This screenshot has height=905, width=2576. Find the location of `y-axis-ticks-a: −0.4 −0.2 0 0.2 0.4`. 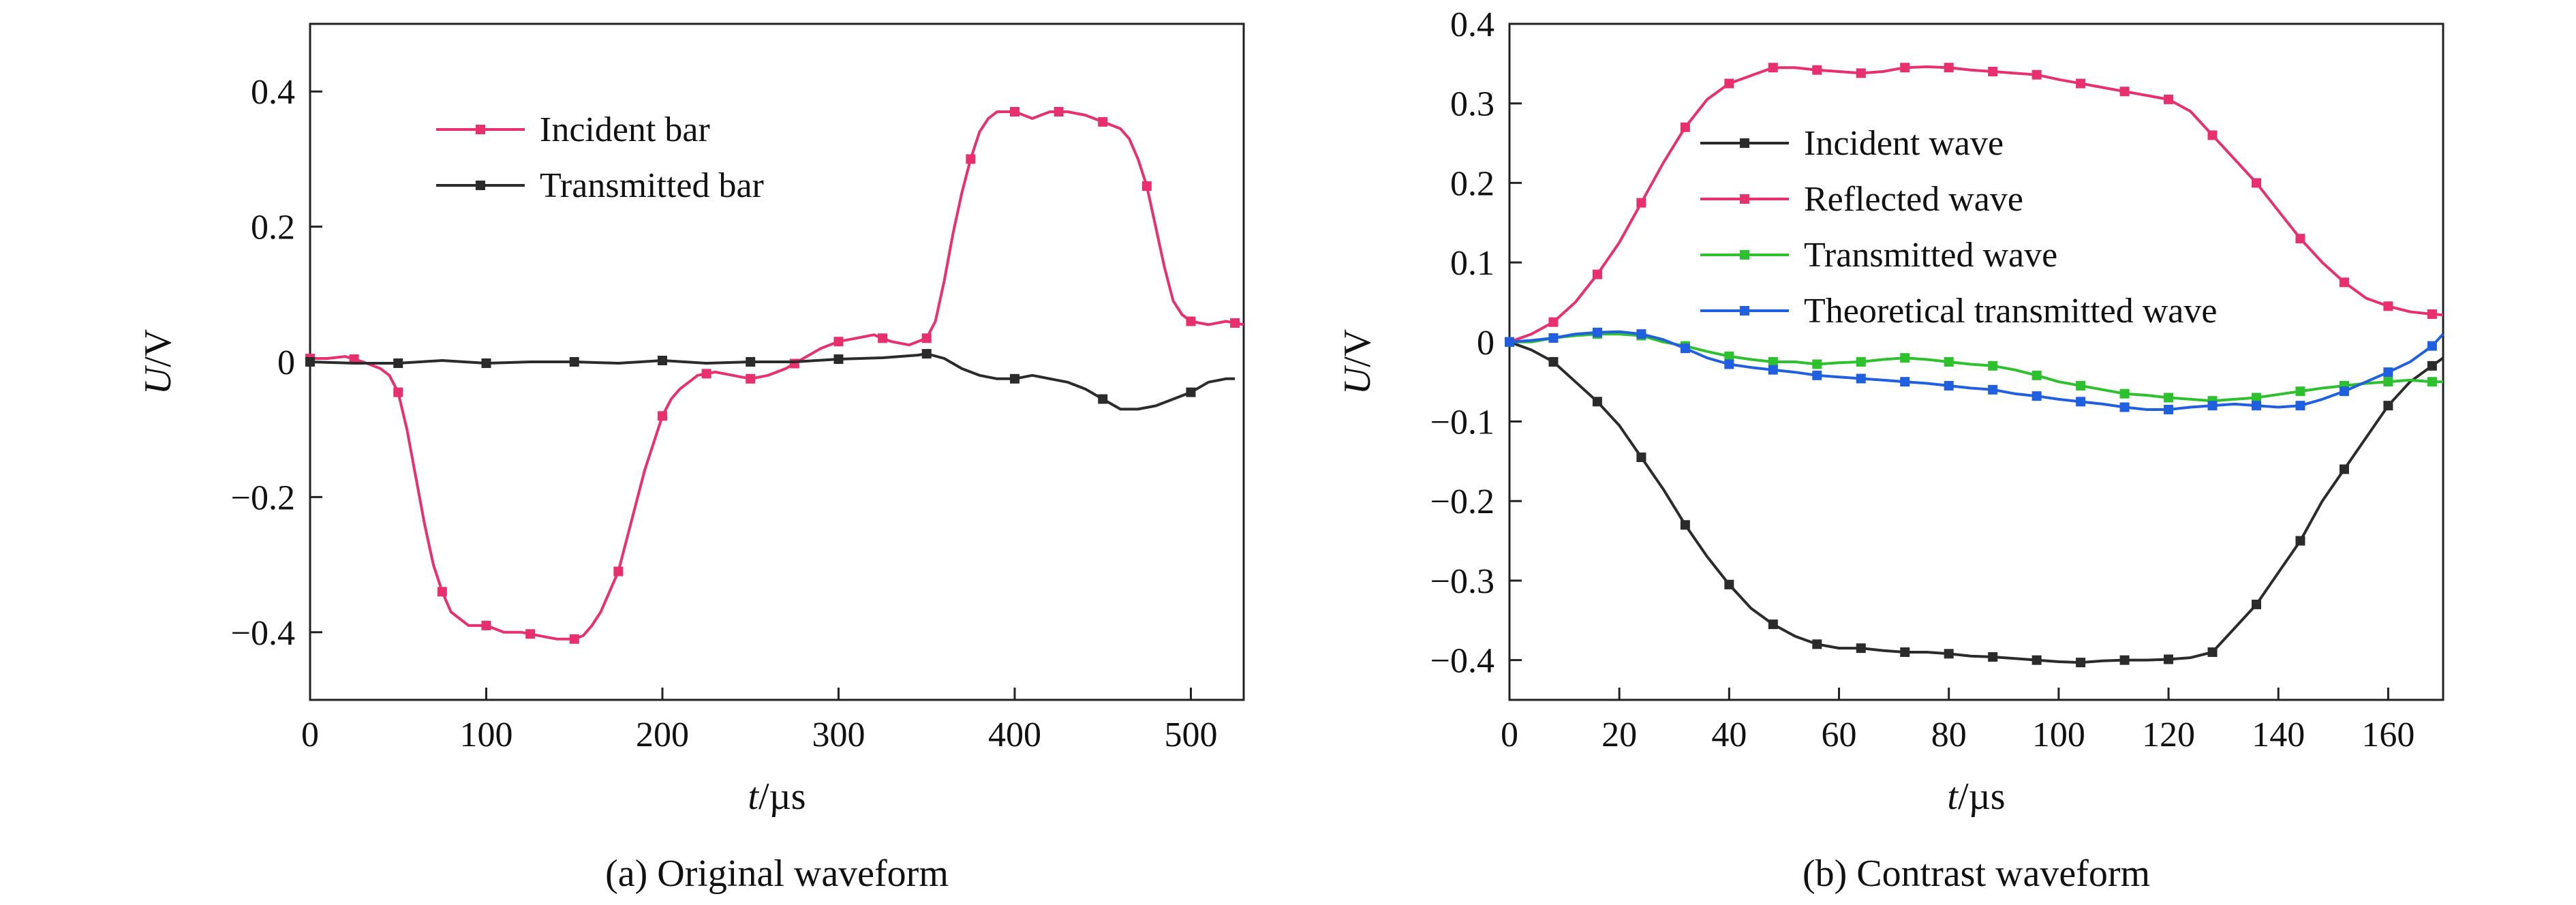

y-axis-ticks-a: −0.4 −0.2 0 0.2 0.4 is located at coordinates (276, 363).